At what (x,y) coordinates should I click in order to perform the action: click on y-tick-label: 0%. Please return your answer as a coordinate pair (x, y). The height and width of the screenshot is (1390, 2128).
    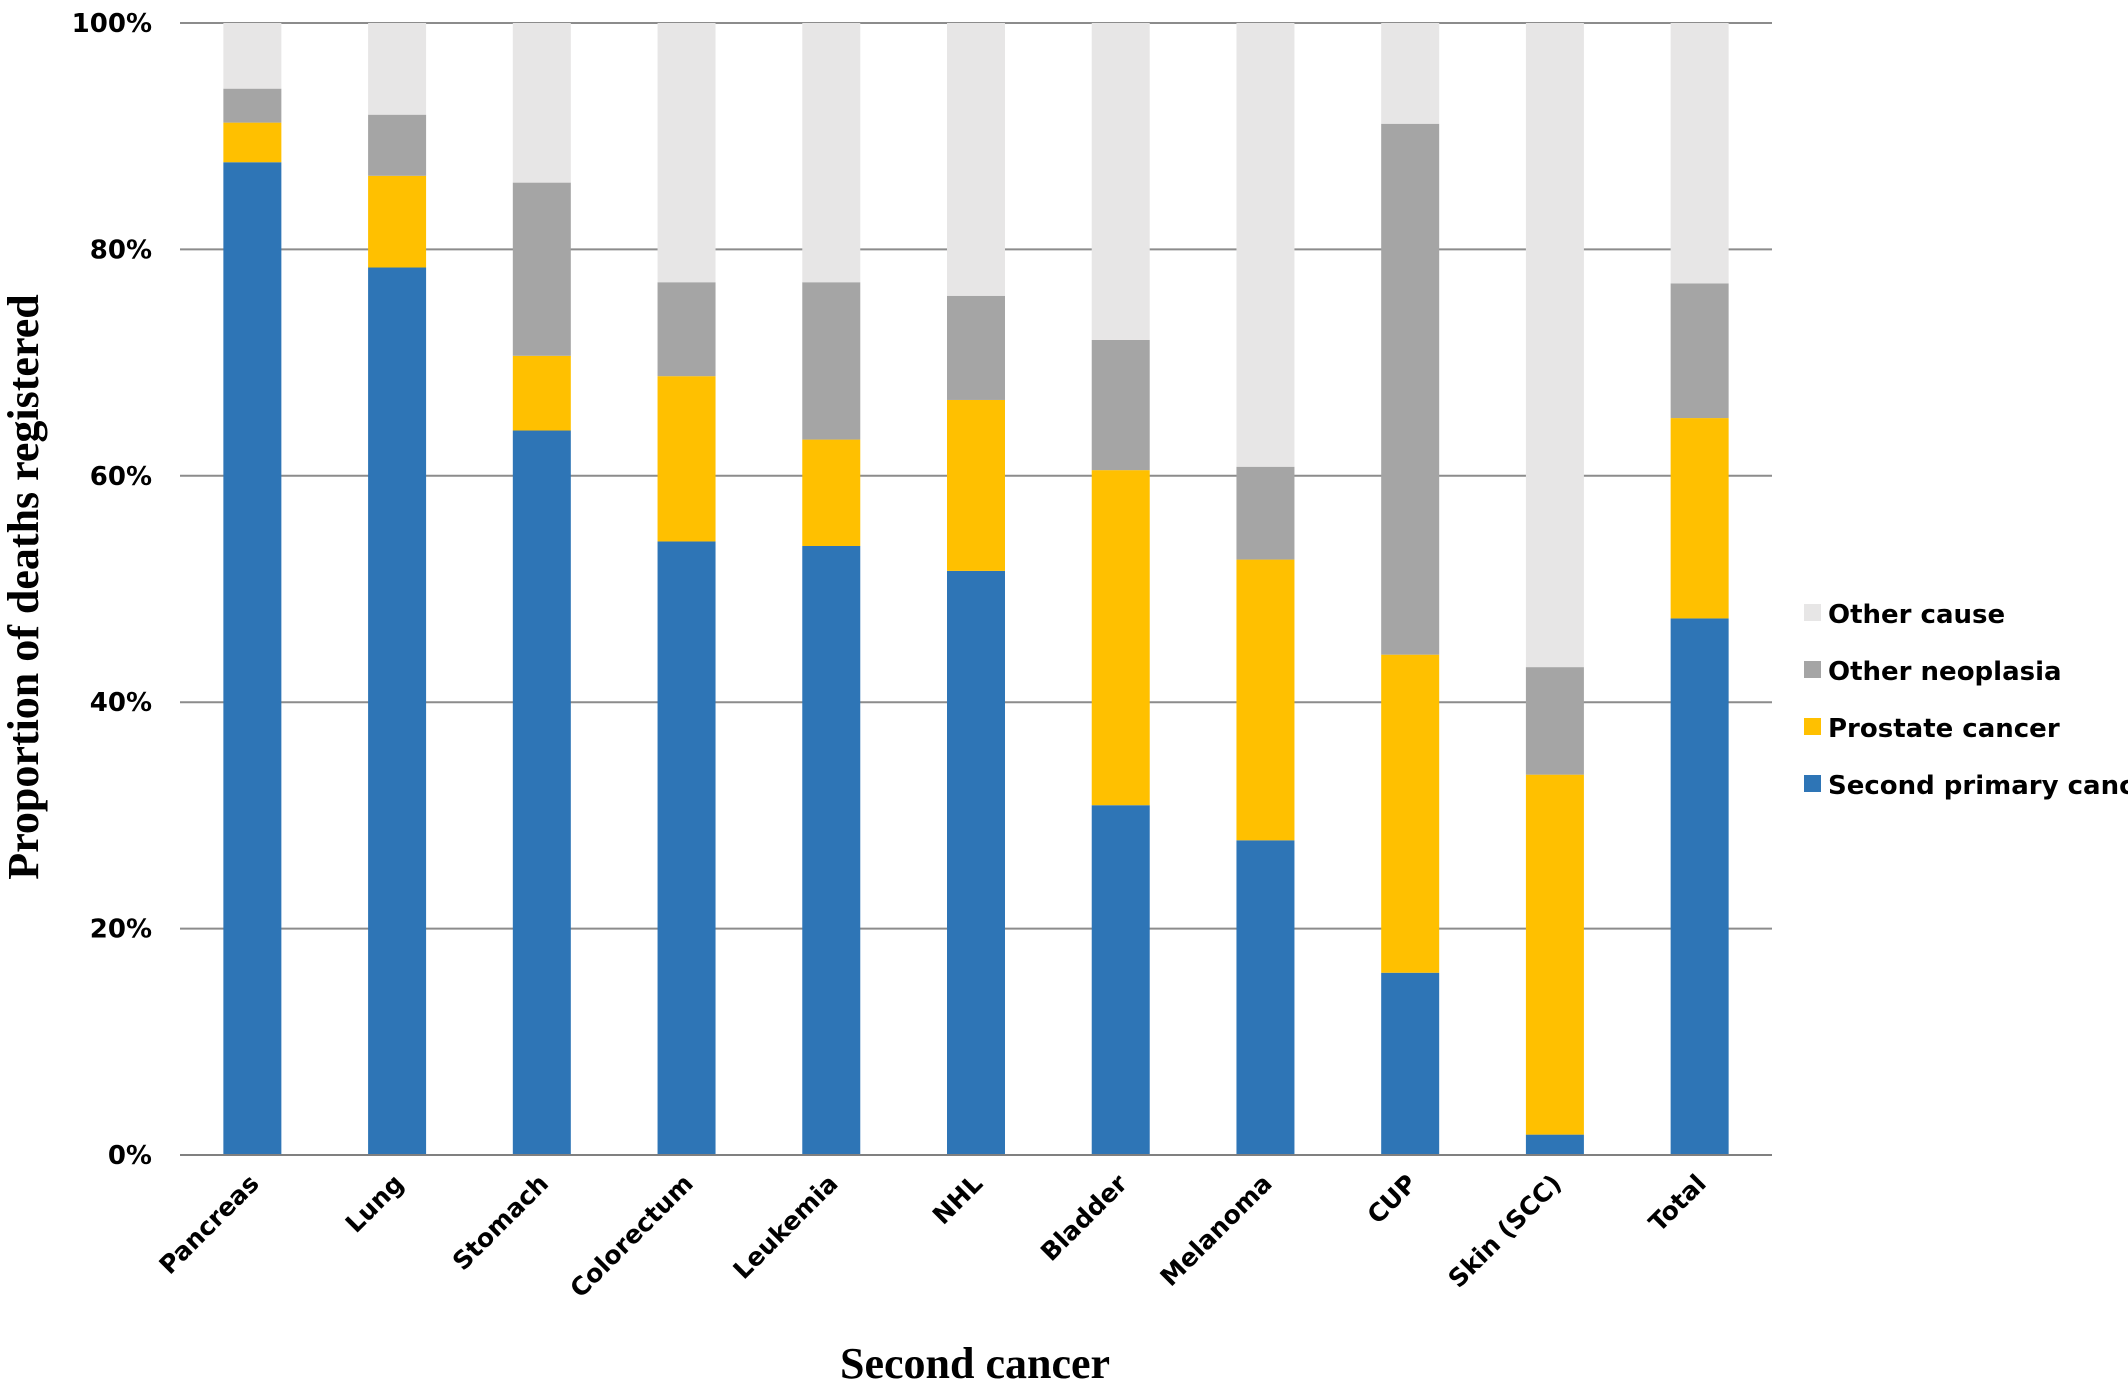
    Looking at the image, I should click on (130, 1156).